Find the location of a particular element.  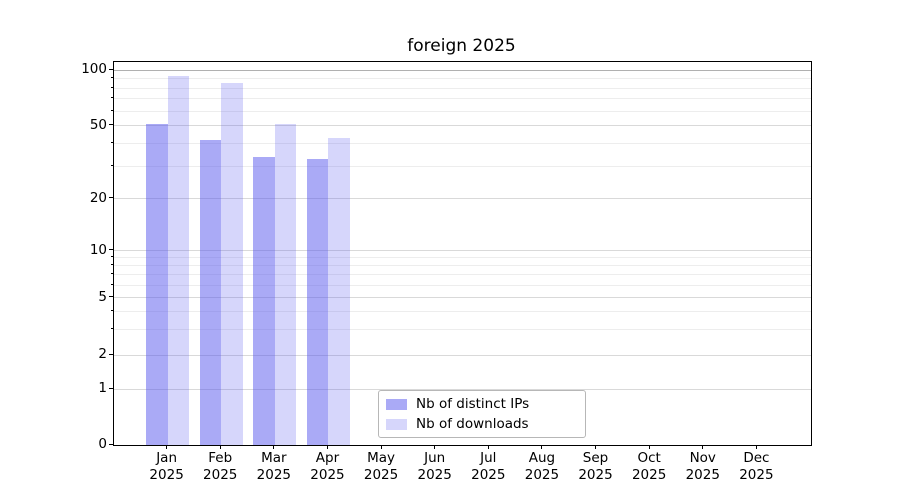

y-tick-label: 0 is located at coordinates (102, 444).